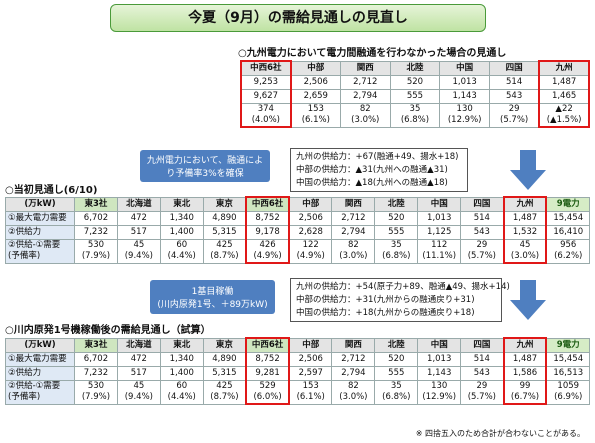  What do you see at coordinates (403, 287) in the screenshot?
I see `callout-line: 九州の供給力：+54(原子力+89、融通▲49、揚水+14)` at bounding box center [403, 287].